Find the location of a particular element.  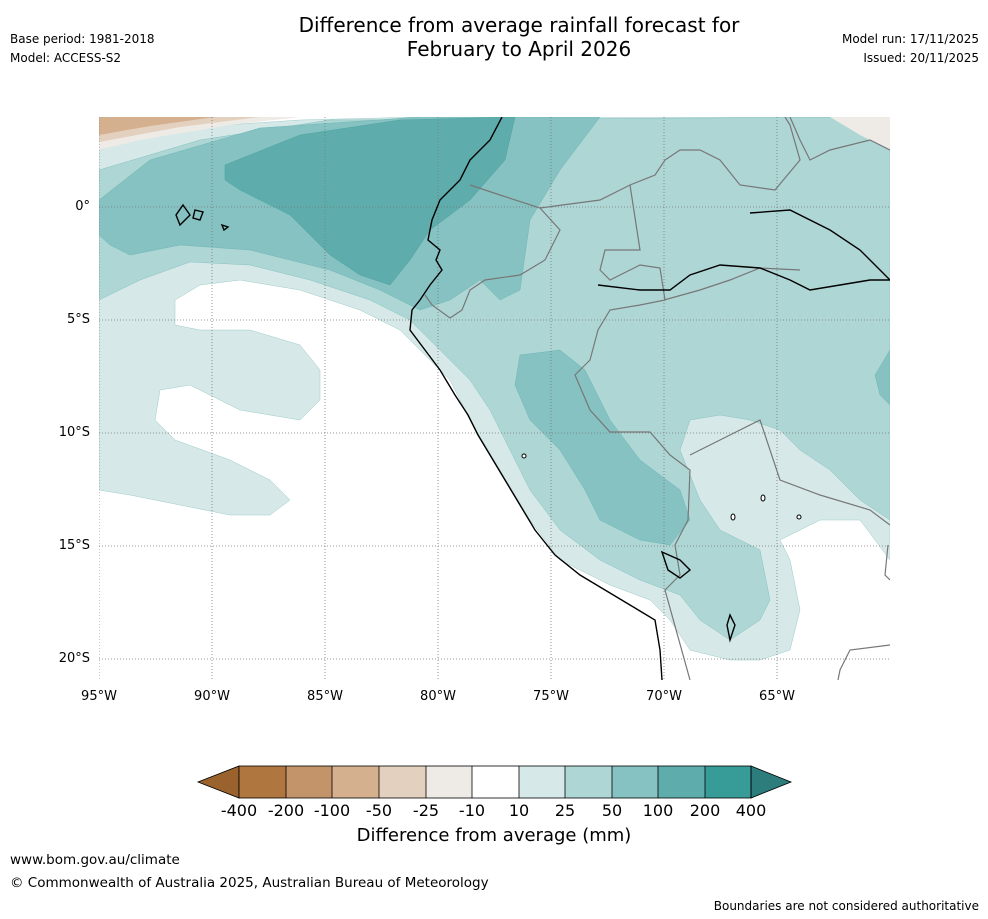

legend-tick: 200 is located at coordinates (705, 810).